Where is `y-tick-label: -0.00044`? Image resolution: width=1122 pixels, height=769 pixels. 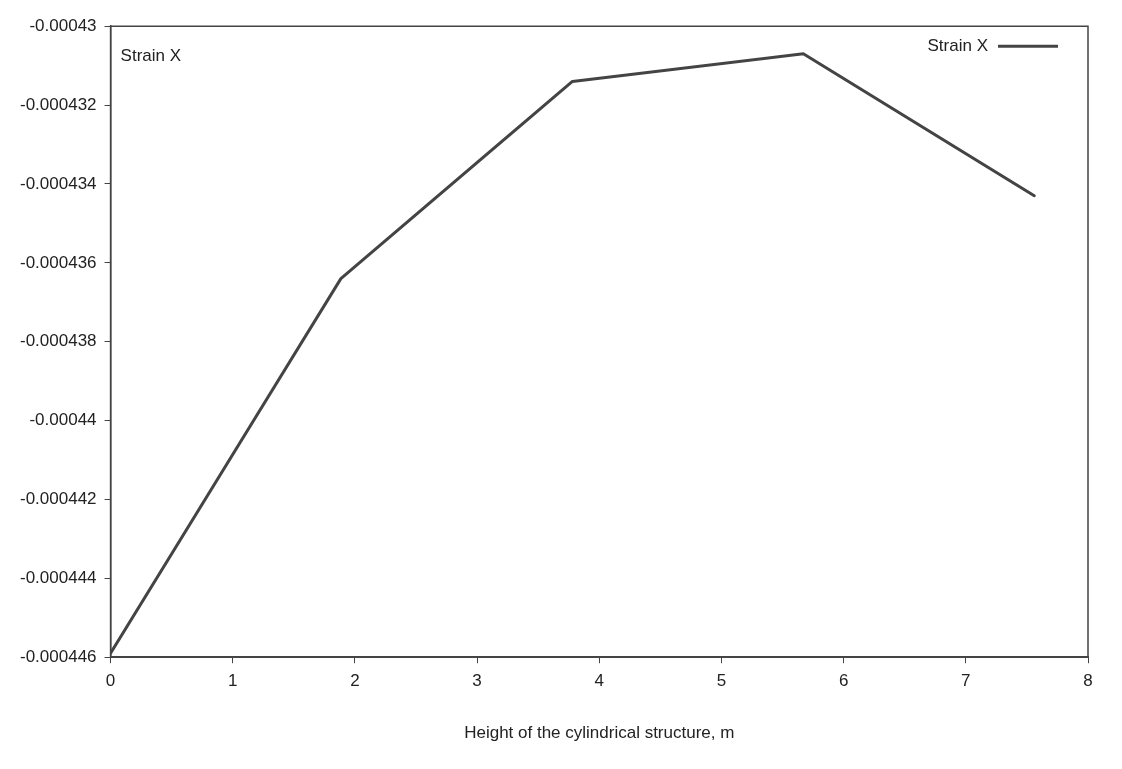 y-tick-label: -0.00044 is located at coordinates (63, 420).